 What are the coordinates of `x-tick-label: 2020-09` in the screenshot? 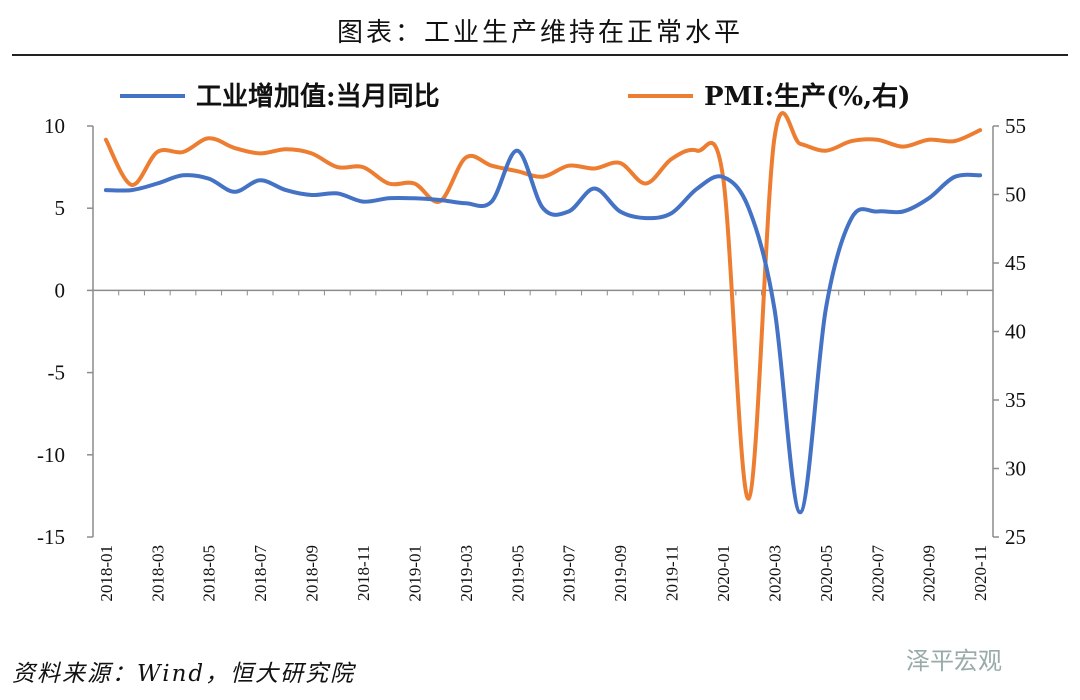 It's located at (929, 573).